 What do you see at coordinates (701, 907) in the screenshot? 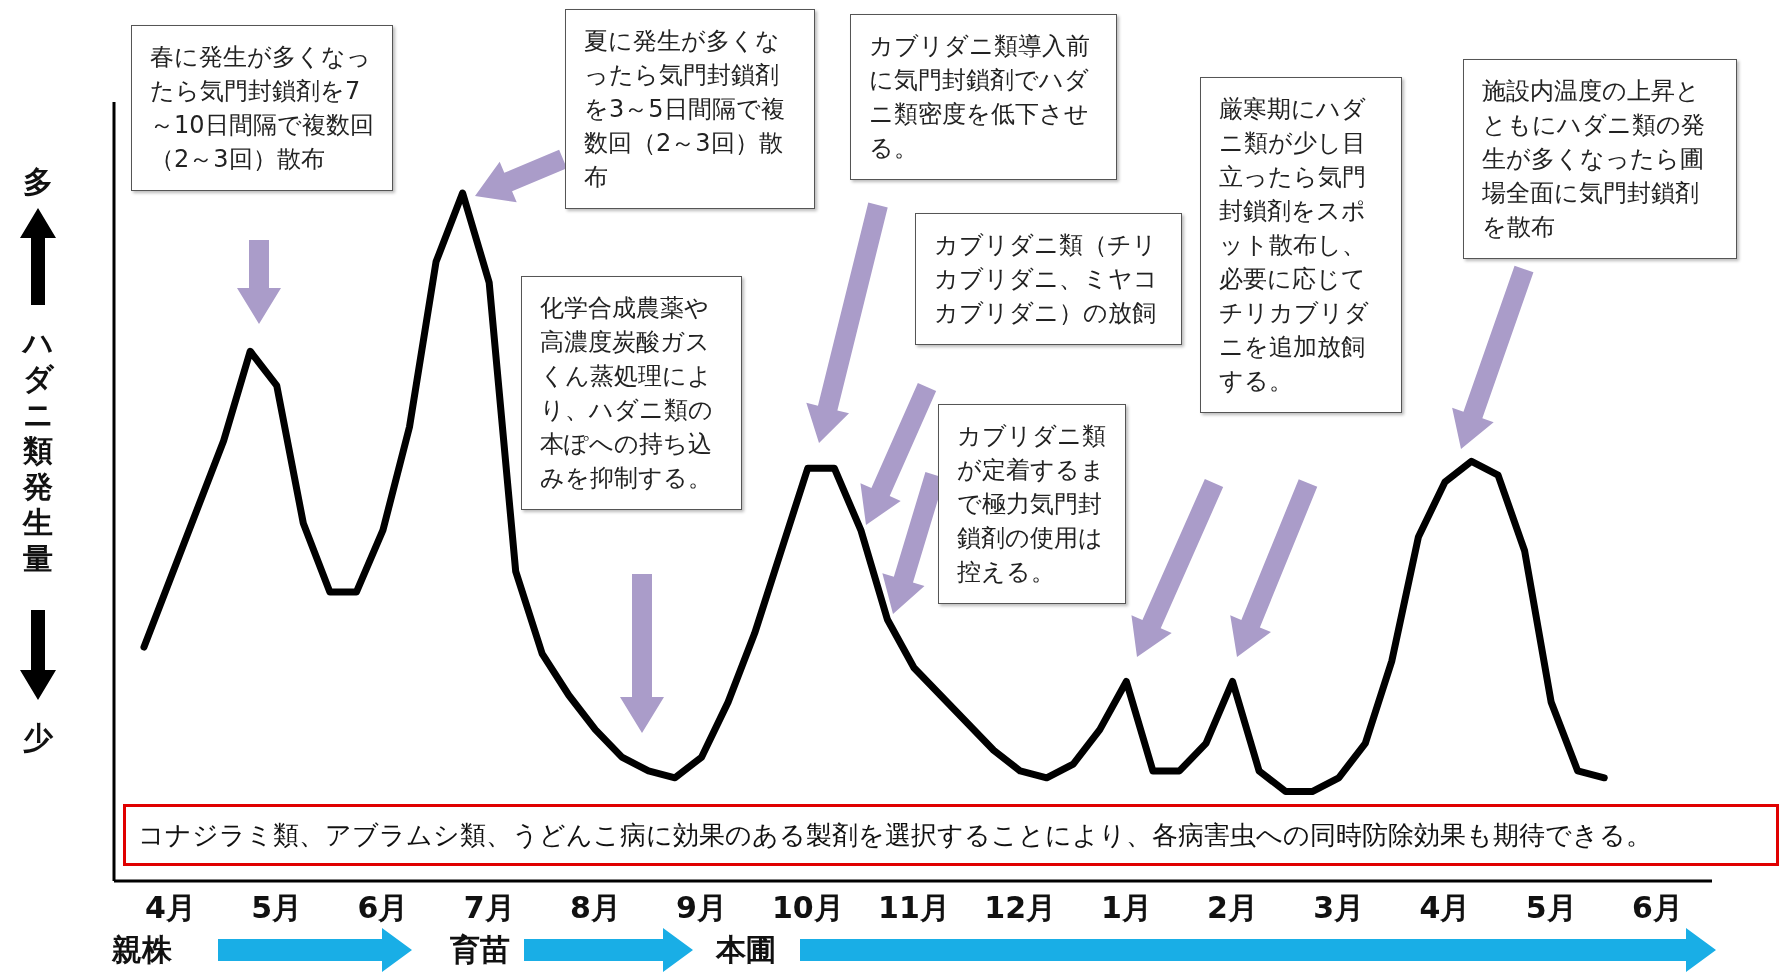
I see `x-tick-label: 9月` at bounding box center [701, 907].